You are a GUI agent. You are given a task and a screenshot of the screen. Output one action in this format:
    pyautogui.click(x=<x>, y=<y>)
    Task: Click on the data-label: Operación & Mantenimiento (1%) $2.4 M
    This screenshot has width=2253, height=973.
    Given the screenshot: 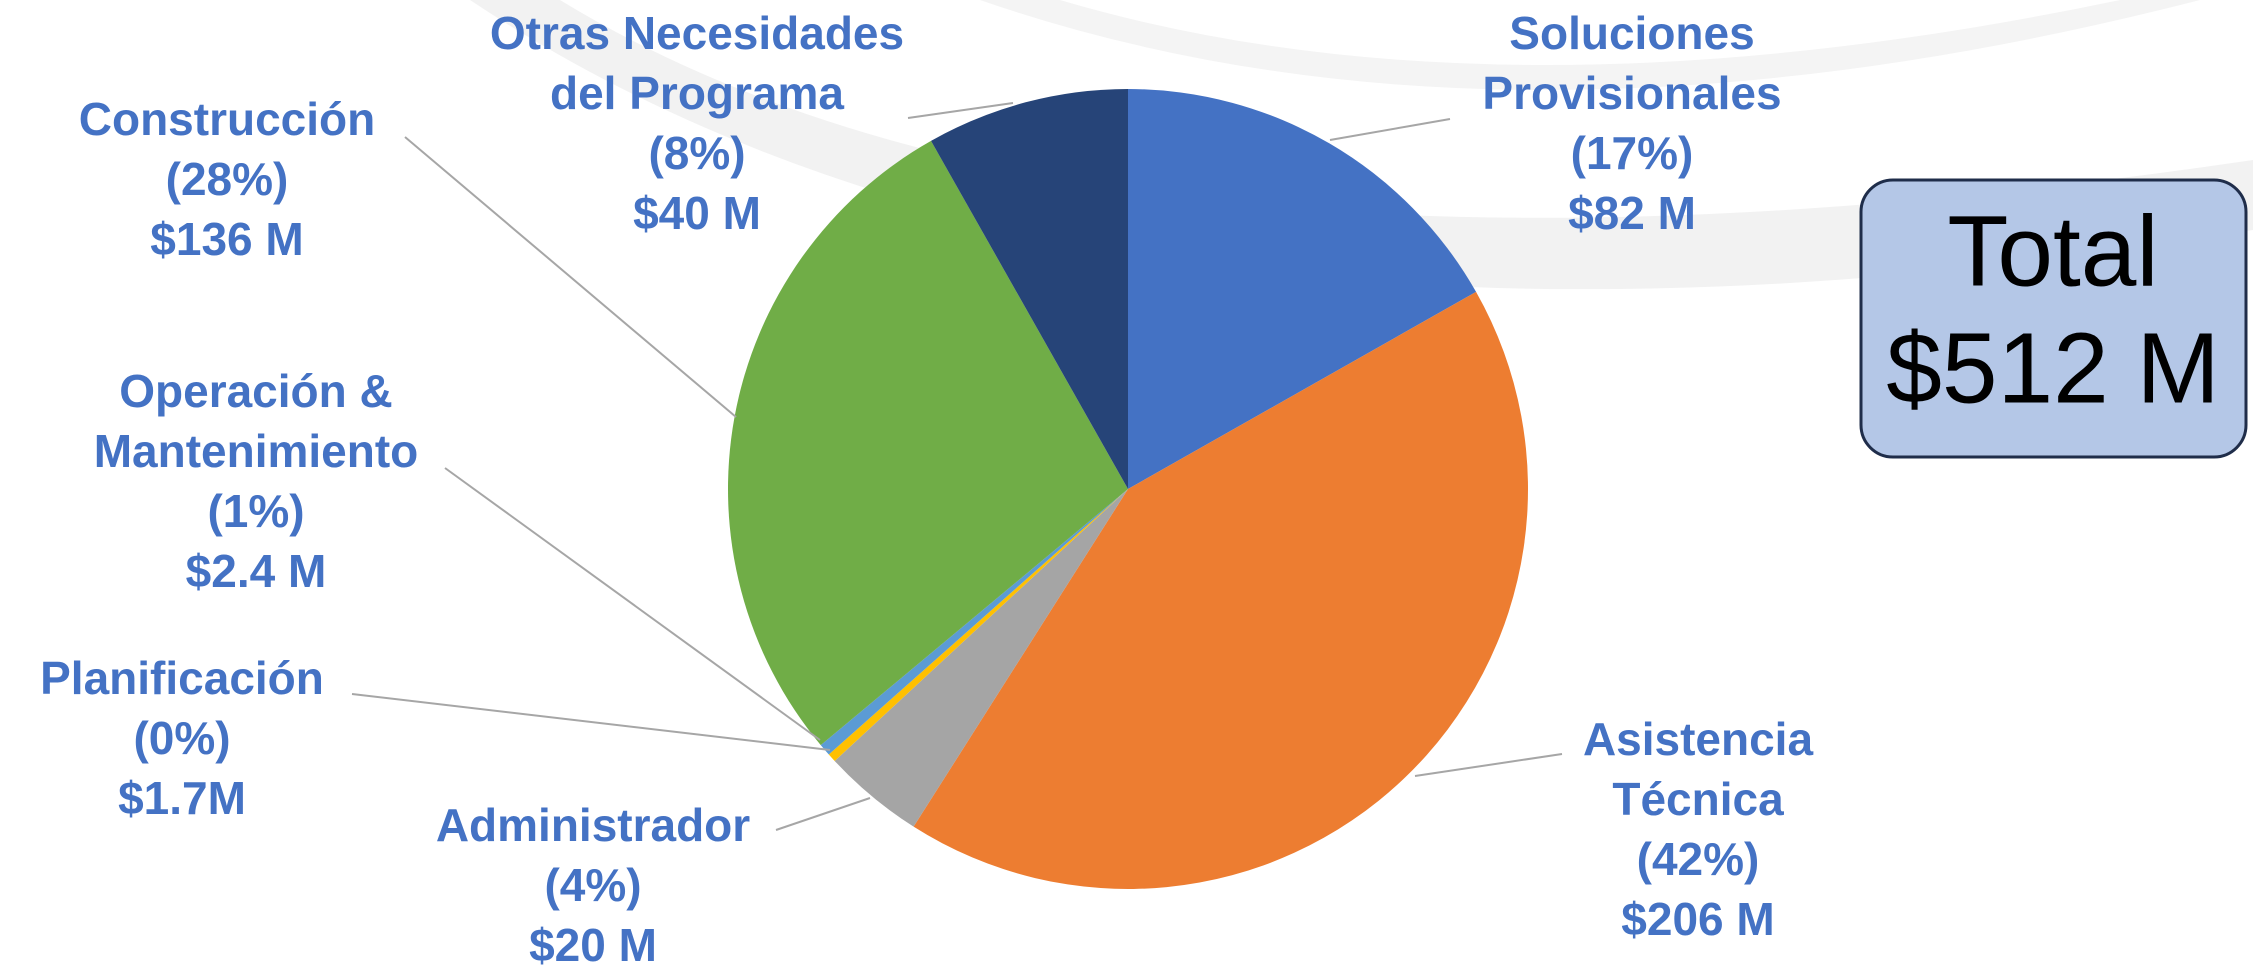 What is the action you would take?
    pyautogui.click(x=256, y=481)
    